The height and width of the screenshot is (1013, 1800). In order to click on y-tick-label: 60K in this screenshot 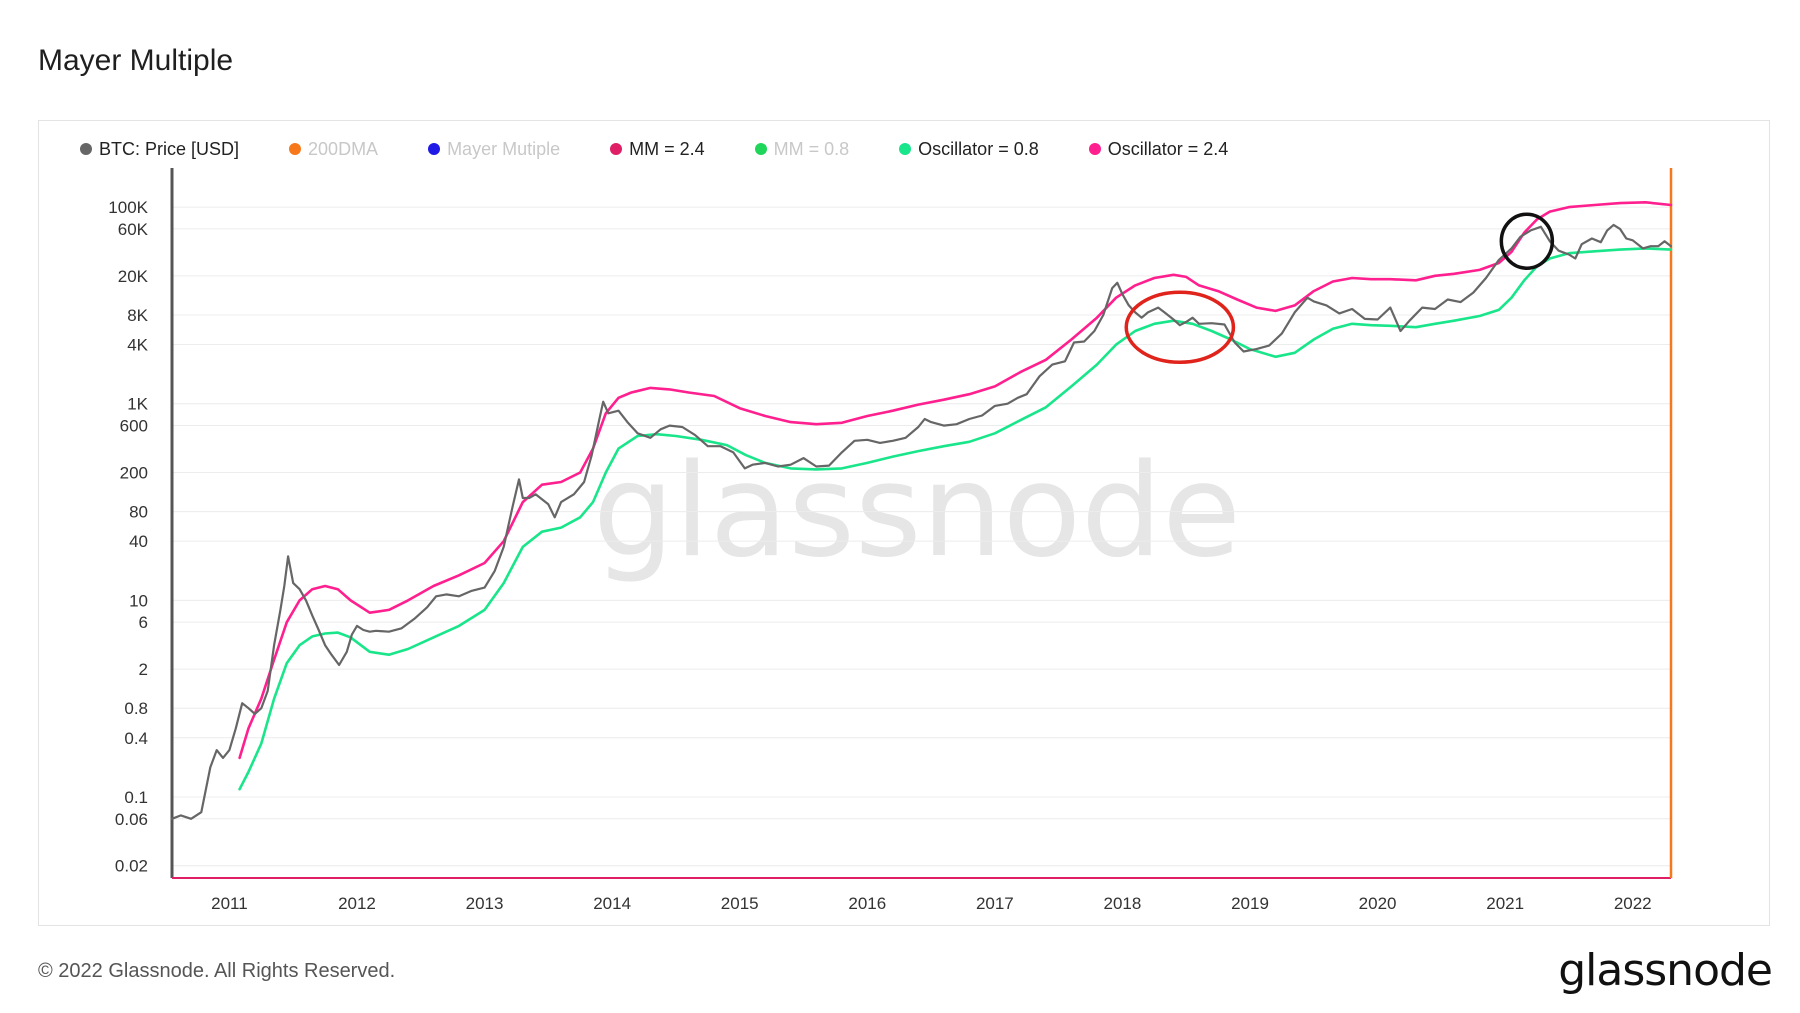, I will do `click(133, 229)`.